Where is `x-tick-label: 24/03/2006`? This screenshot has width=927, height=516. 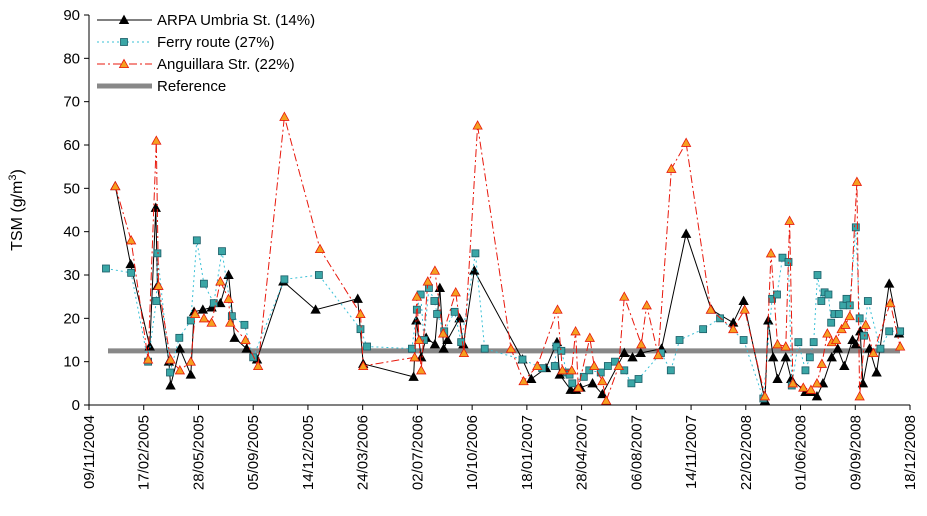
x-tick-label: 24/03/2006 is located at coordinates (363, 452).